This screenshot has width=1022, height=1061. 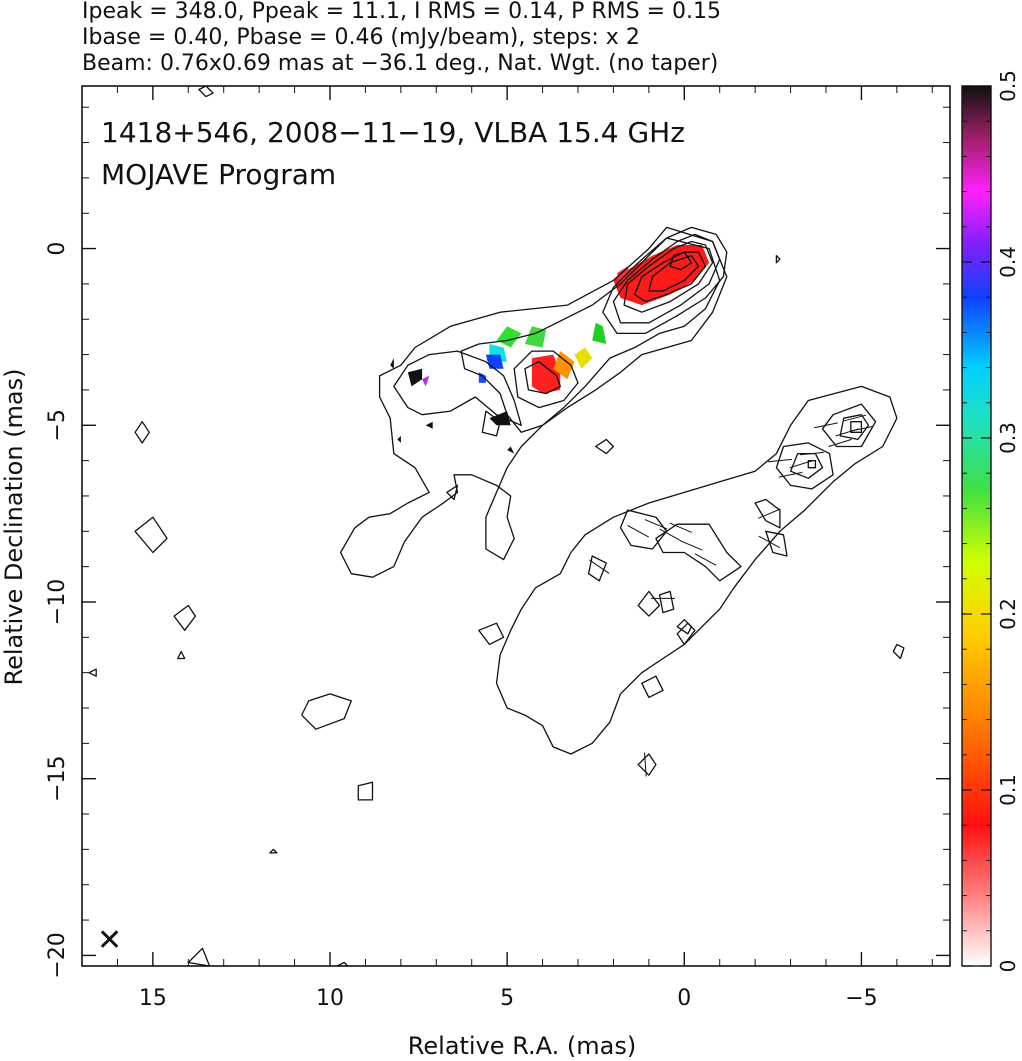 I want to click on x-tick-label: 10, so click(x=330, y=998).